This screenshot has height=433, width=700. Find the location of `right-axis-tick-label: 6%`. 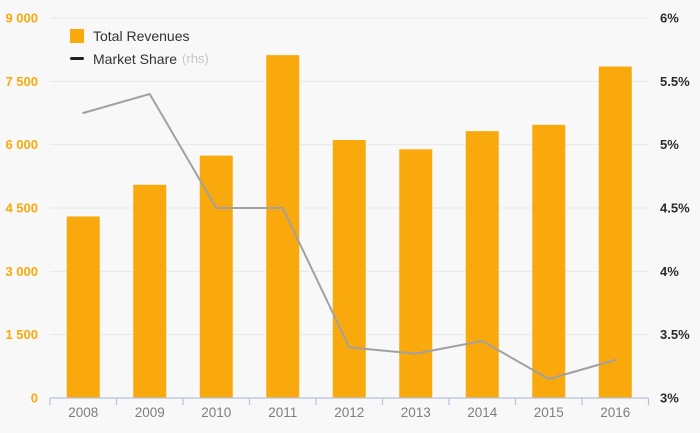

right-axis-tick-label: 6% is located at coordinates (669, 18).